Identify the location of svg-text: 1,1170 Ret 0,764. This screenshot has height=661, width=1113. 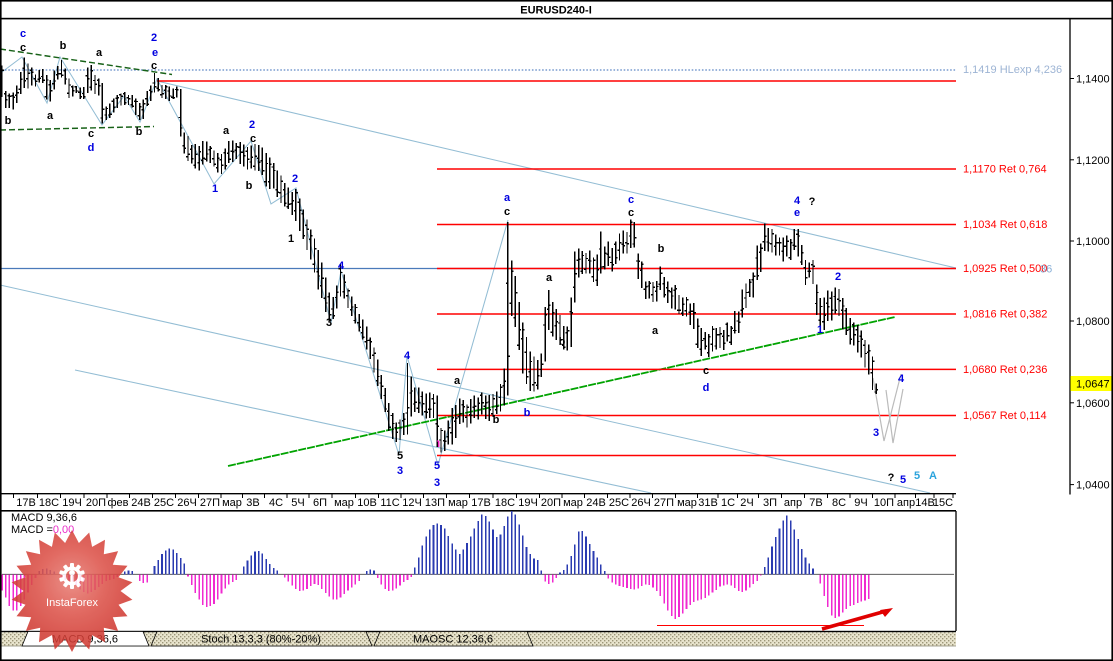
(1005, 170).